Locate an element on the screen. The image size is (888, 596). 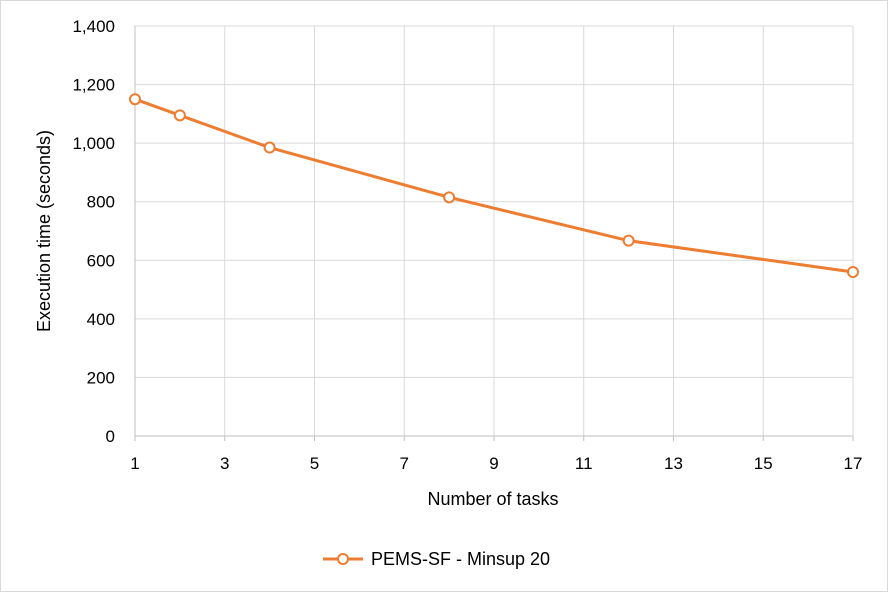
x-tick-label: 11 is located at coordinates (584, 463).